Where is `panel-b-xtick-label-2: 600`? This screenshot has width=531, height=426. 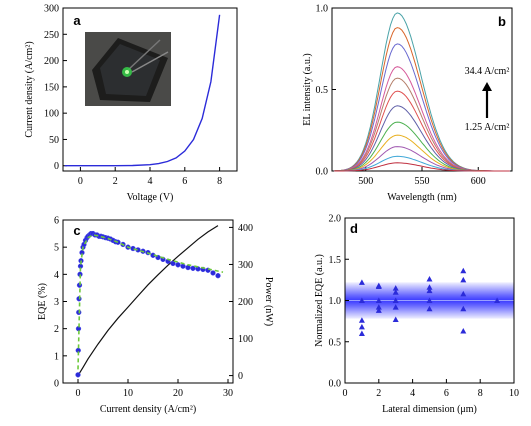 panel-b-xtick-label-2: 600 is located at coordinates (478, 181).